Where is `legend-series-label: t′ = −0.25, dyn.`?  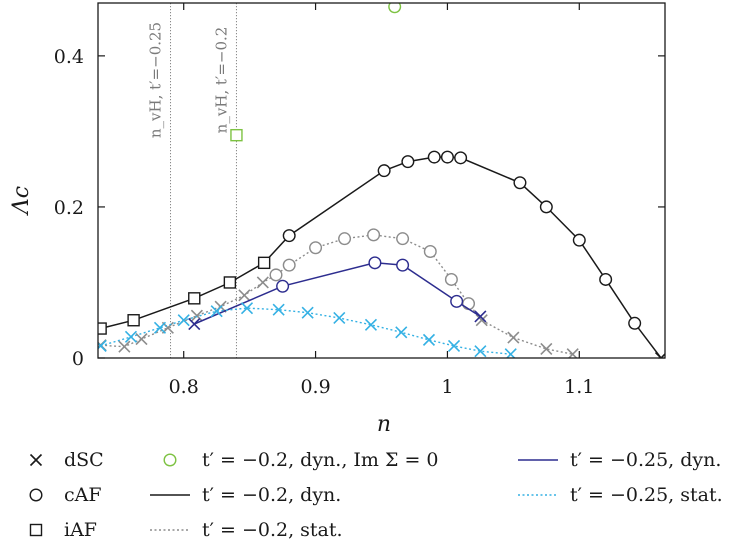
legend-series-label: t′ = −0.25, dyn. is located at coordinates (645, 460).